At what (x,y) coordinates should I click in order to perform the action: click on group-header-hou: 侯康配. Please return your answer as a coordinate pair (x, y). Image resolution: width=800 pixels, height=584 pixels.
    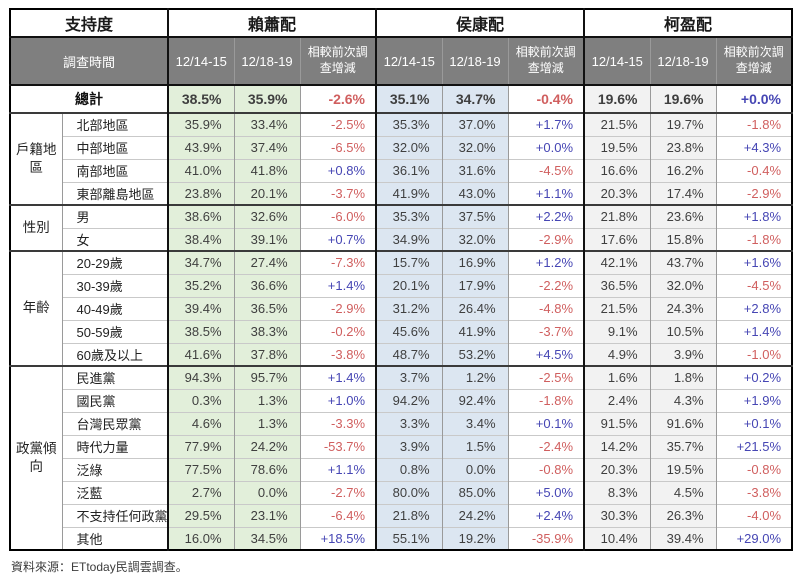
    Looking at the image, I should click on (480, 22).